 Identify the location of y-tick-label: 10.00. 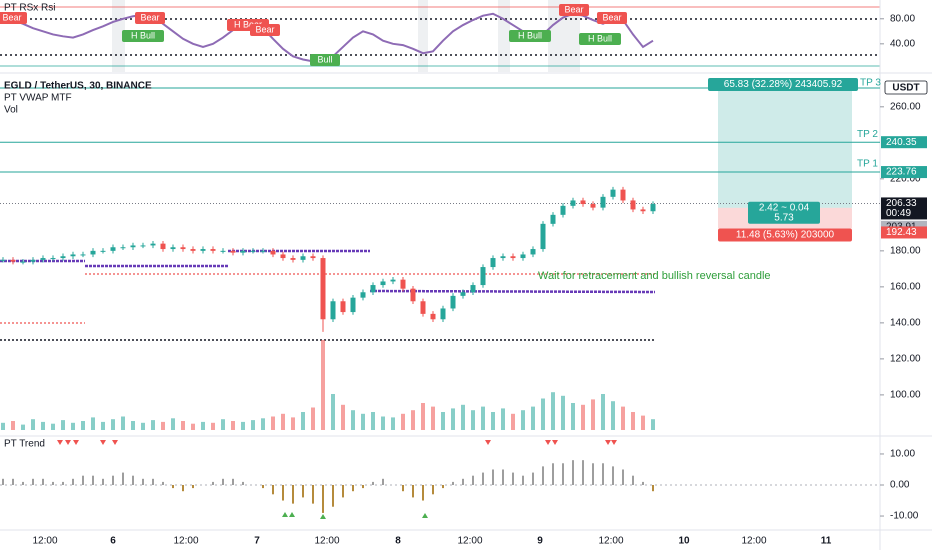
(902, 454).